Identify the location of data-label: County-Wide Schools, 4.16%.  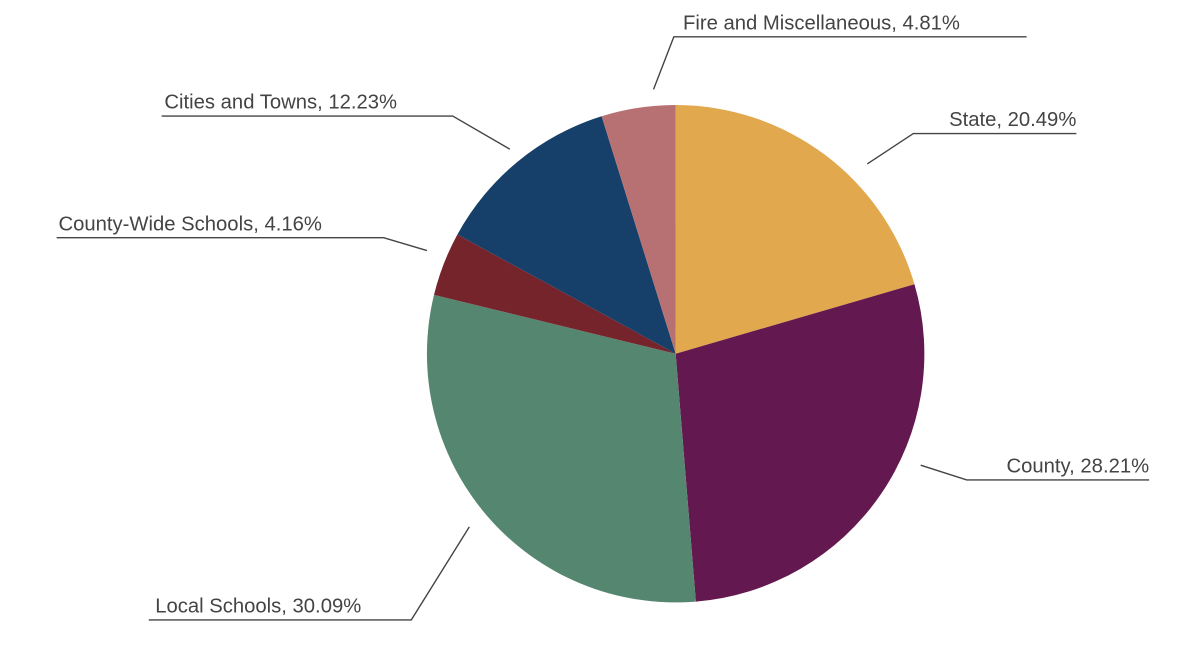
(189, 224).